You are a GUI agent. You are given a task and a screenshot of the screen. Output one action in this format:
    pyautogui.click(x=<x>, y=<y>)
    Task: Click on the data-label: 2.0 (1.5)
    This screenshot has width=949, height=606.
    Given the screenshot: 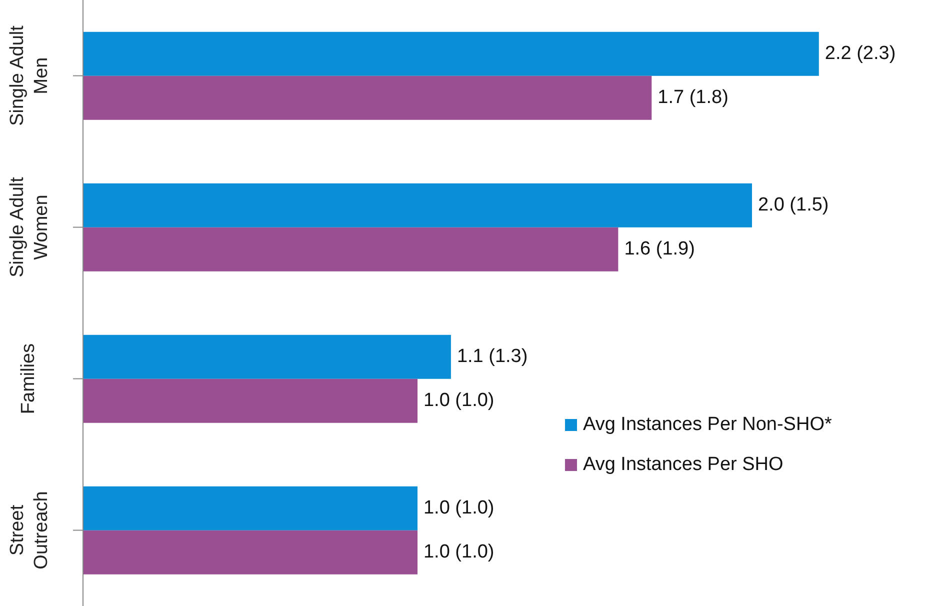 What is the action you would take?
    pyautogui.click(x=793, y=205)
    